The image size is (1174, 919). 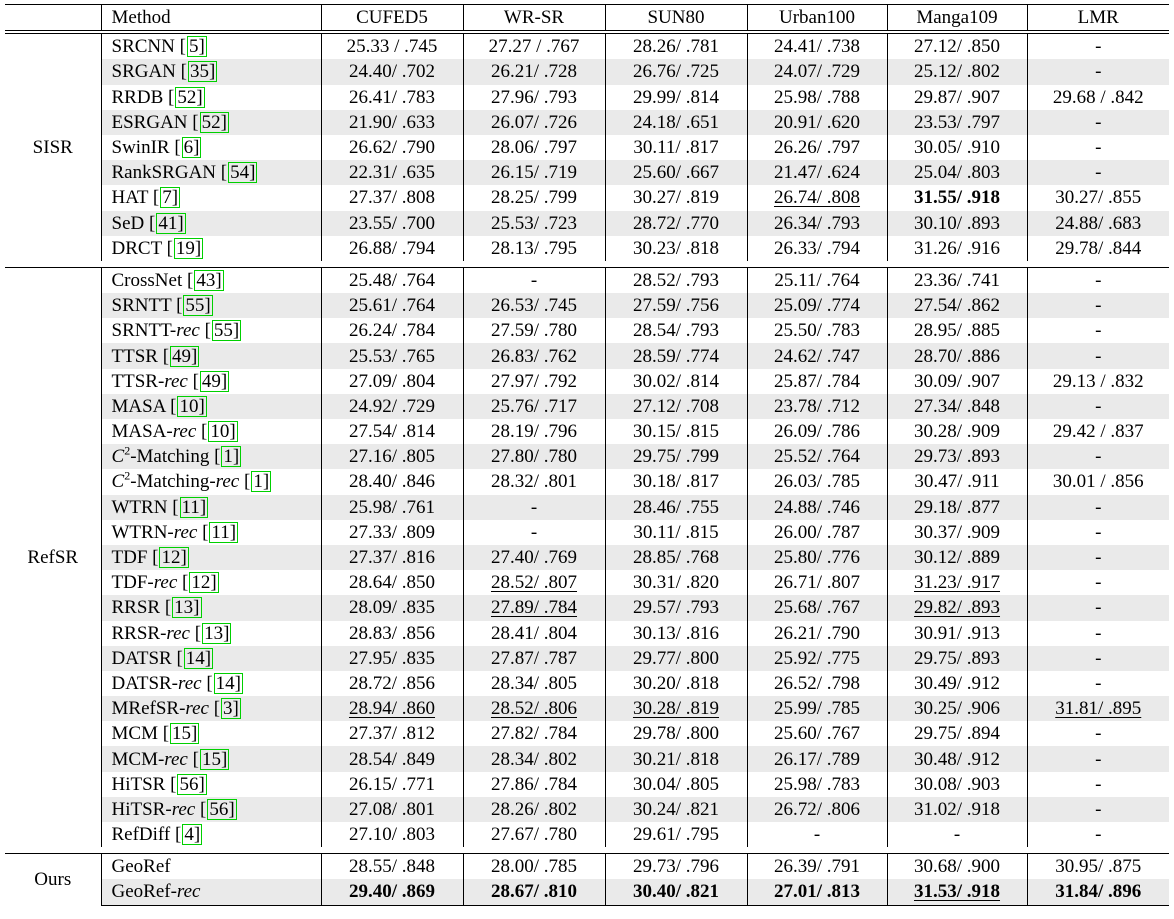 I want to click on metric-cell: 31.55/ .918, so click(x=957, y=198).